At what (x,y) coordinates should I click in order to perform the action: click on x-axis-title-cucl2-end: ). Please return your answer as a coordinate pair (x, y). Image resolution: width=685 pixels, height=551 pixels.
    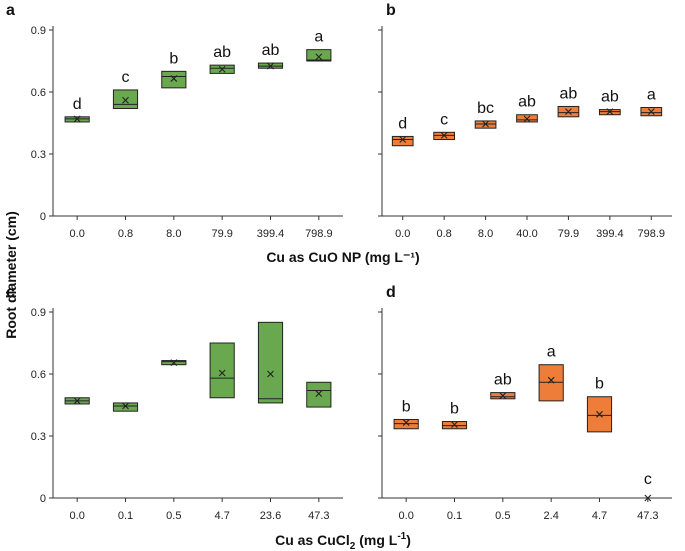
    Looking at the image, I should click on (408, 540).